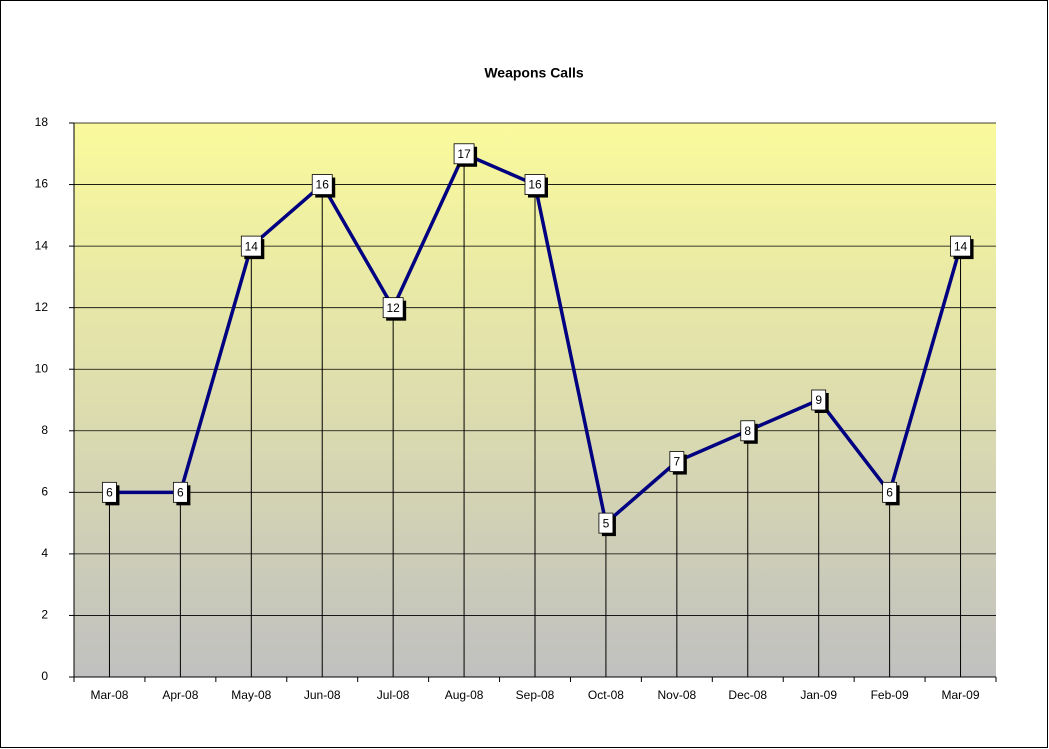 This screenshot has height=749, width=1049. Describe the element at coordinates (393, 695) in the screenshot. I see `x-tick-label: Jul-08` at that location.